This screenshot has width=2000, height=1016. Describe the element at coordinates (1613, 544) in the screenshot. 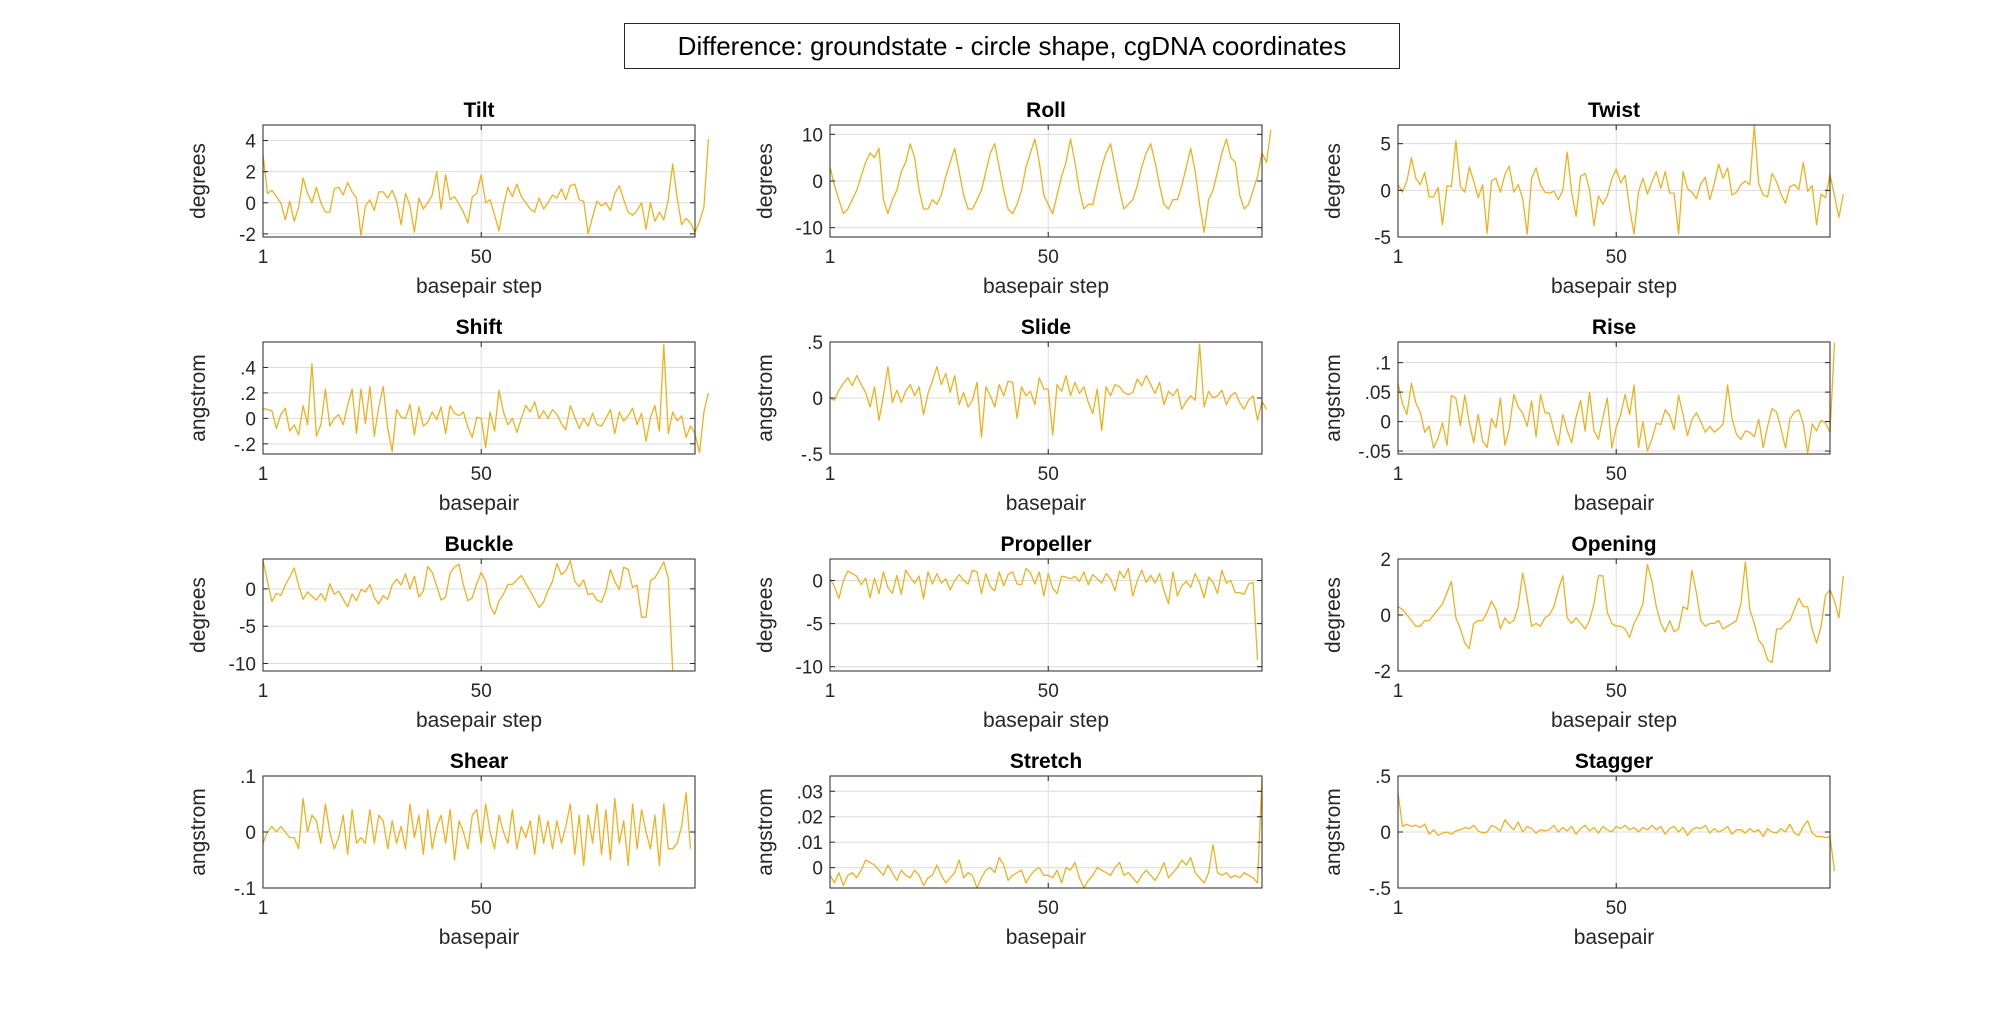

I see `subplot-title: Opening` at that location.